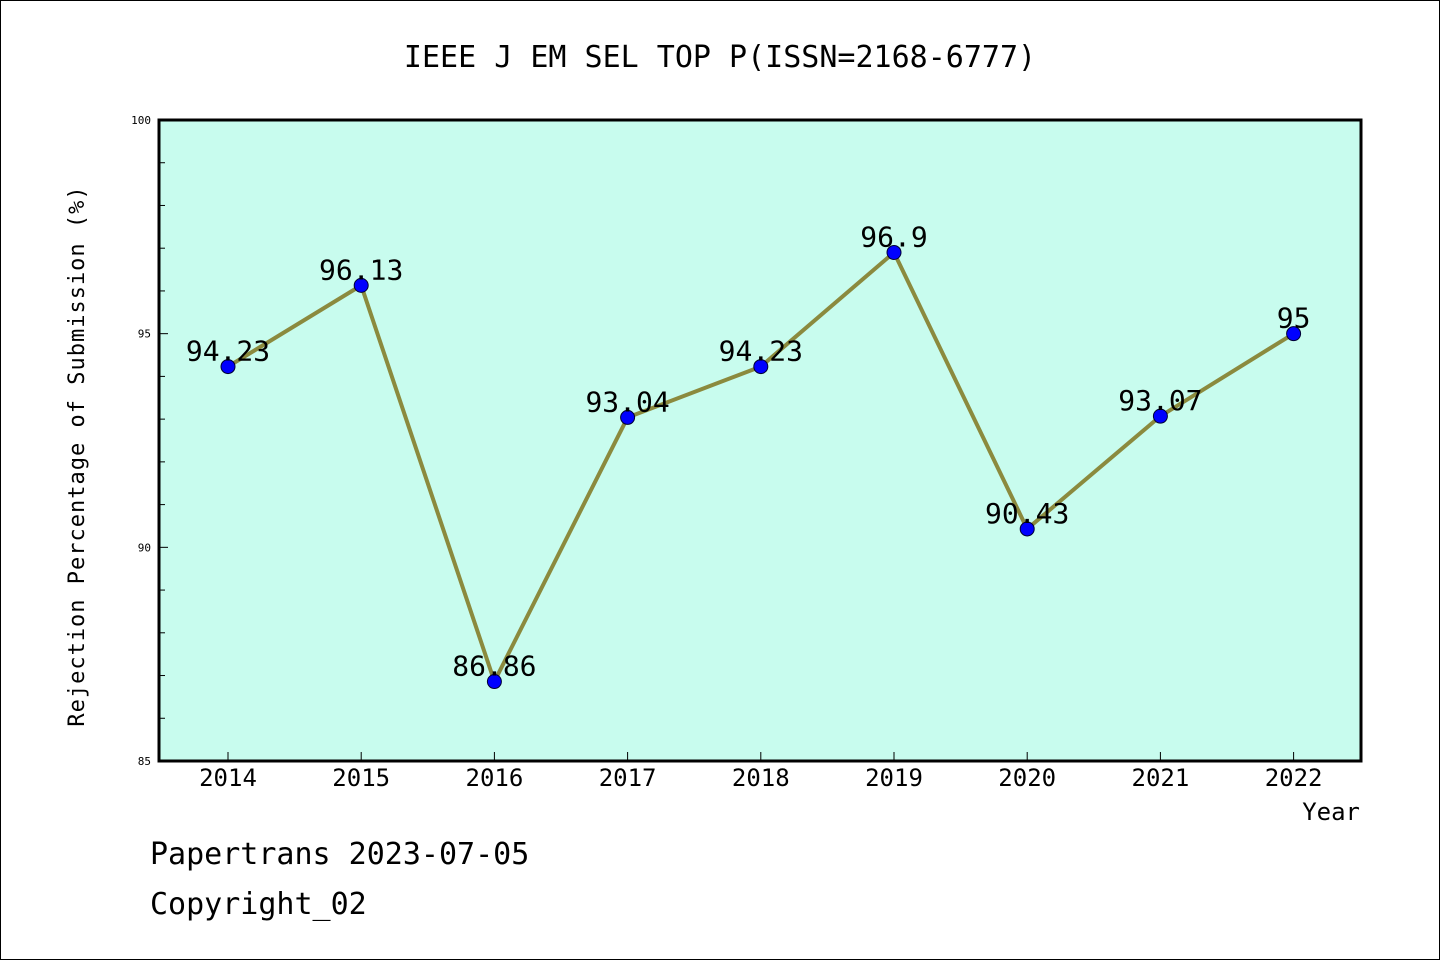 The image size is (1440, 964). I want to click on x-tick-label: 2015, so click(361, 778).